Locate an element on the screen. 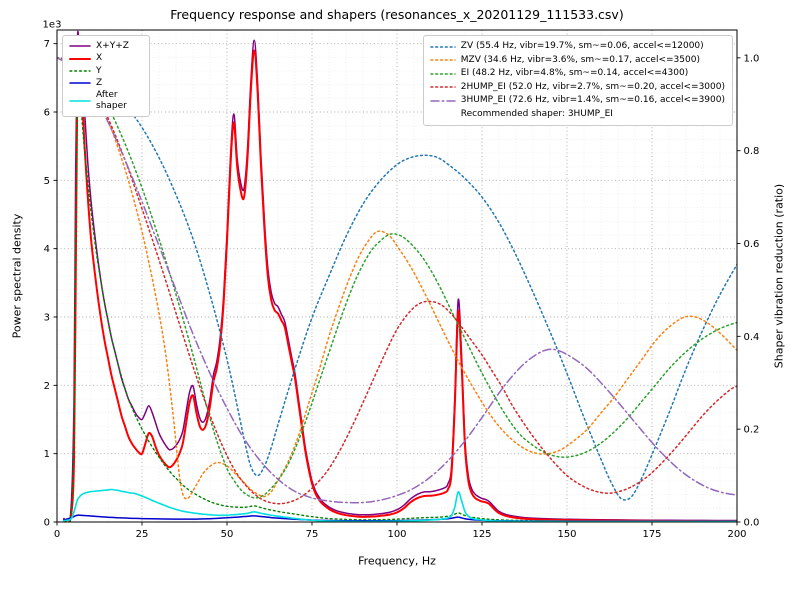  legend-label: X+Y+Z is located at coordinates (112, 46).